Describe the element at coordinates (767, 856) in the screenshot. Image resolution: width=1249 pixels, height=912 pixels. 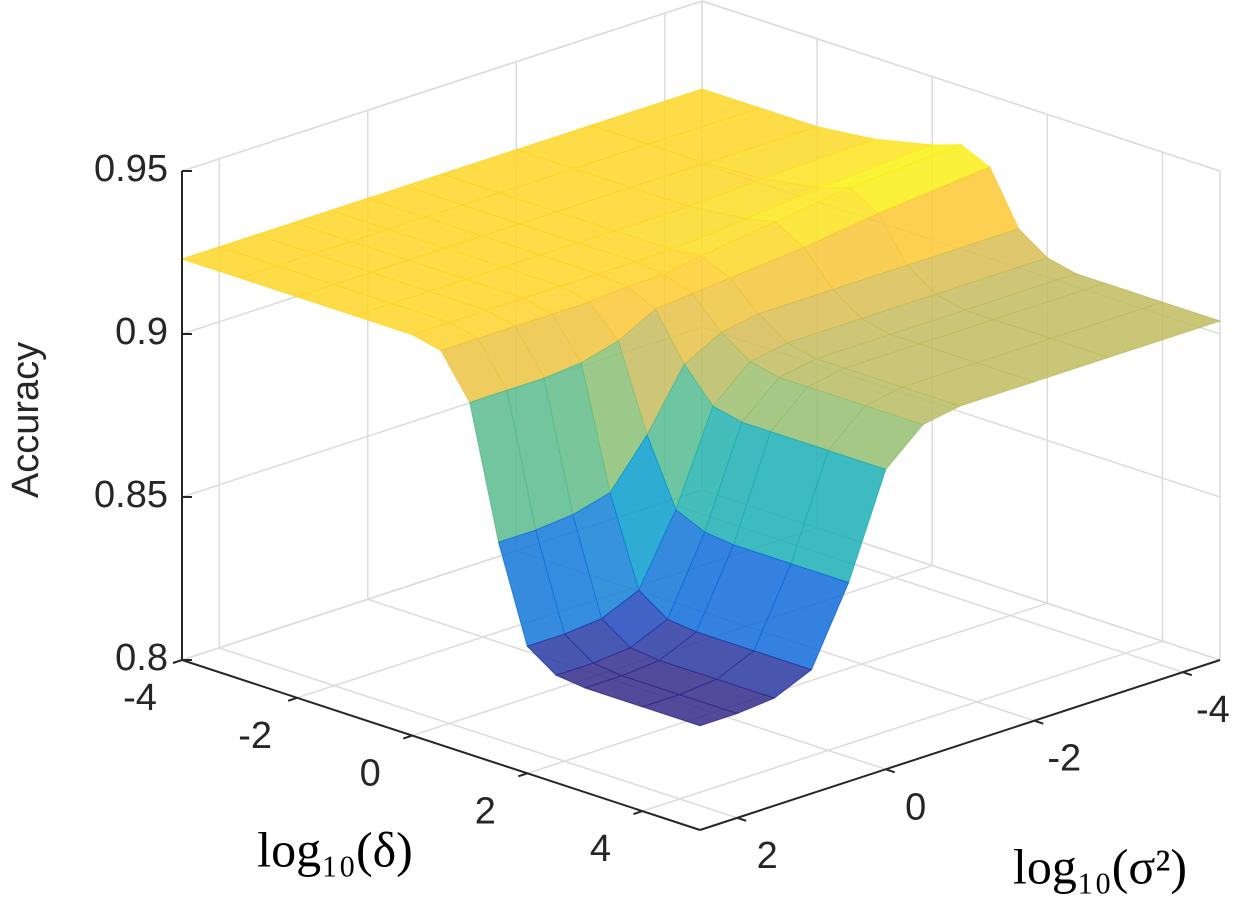
I see `y-tick-label: 2` at that location.